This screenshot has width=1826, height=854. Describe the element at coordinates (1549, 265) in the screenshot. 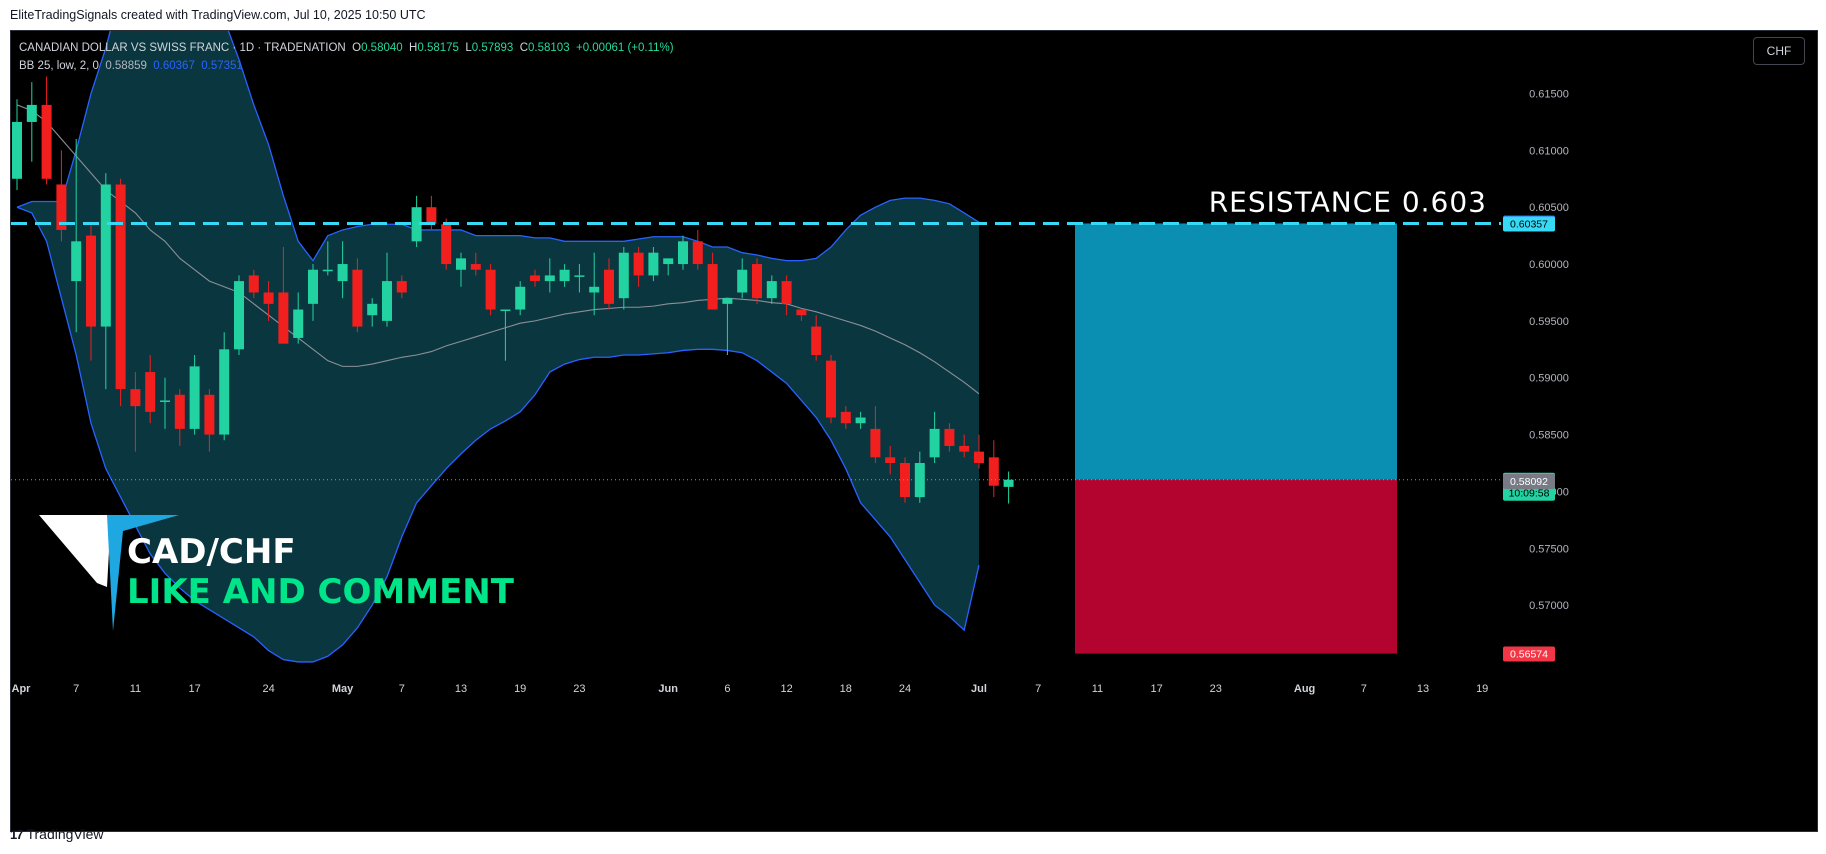

I see `y-tick-label: 0.60000` at that location.